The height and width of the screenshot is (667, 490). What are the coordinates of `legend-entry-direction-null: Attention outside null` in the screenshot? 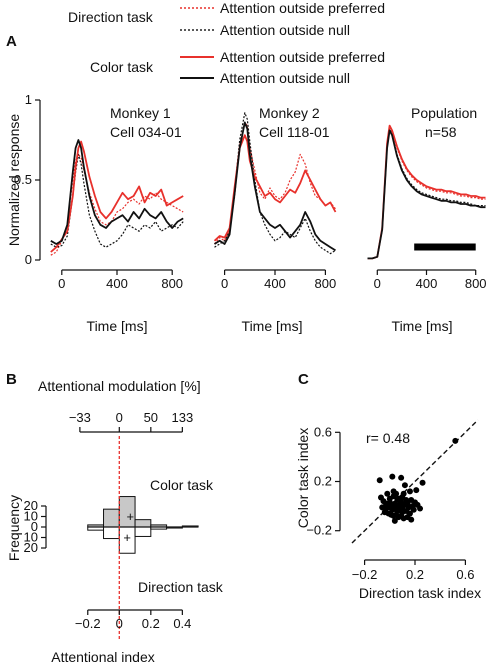 It's located at (285, 30).